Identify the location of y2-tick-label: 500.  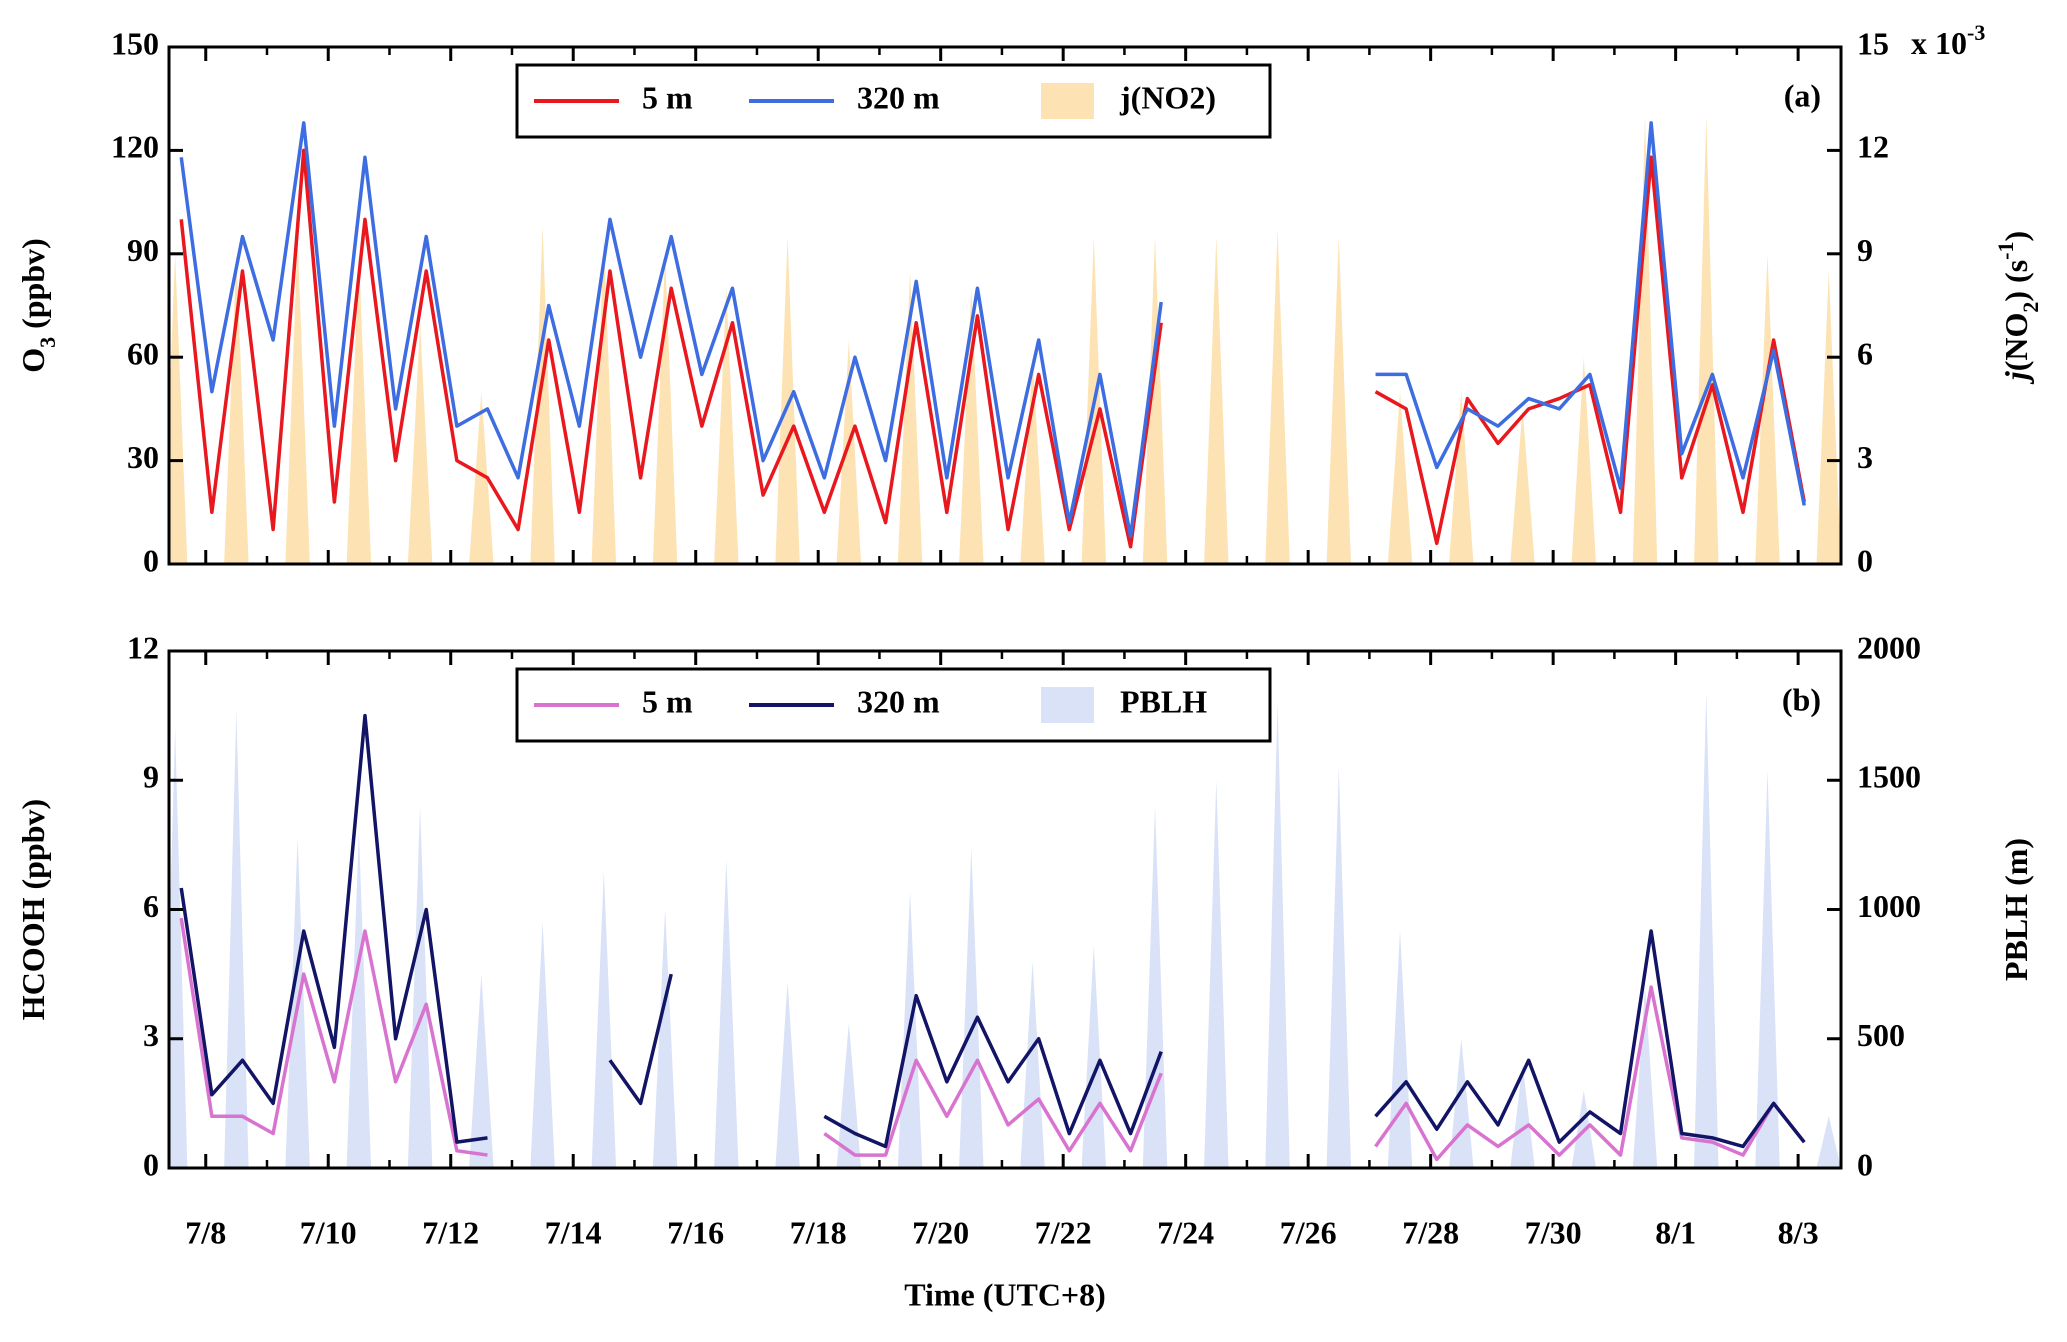
(1881, 1035).